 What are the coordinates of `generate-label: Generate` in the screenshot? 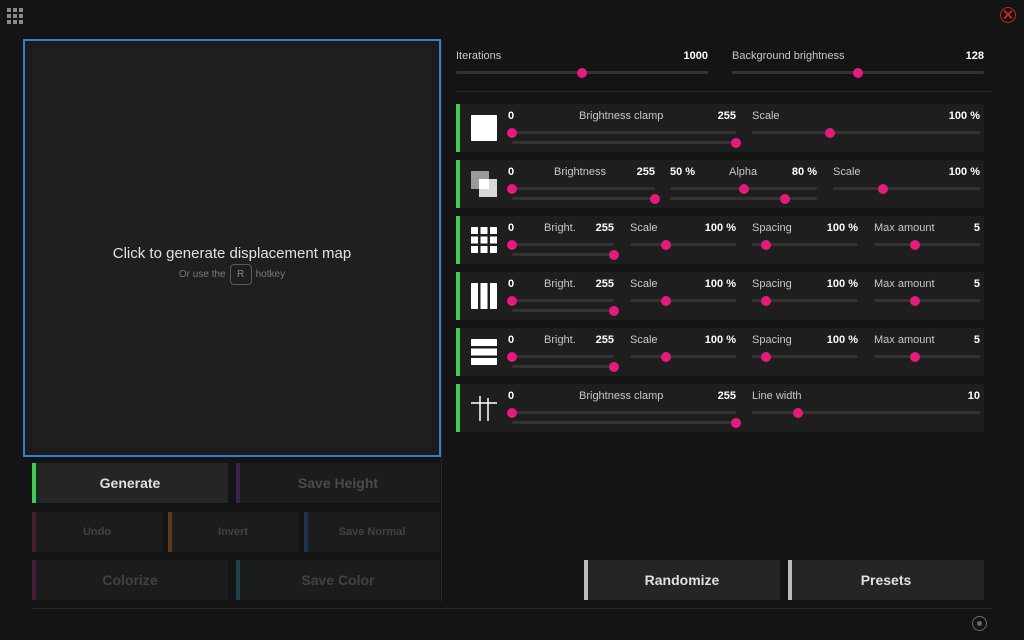 It's located at (130, 483).